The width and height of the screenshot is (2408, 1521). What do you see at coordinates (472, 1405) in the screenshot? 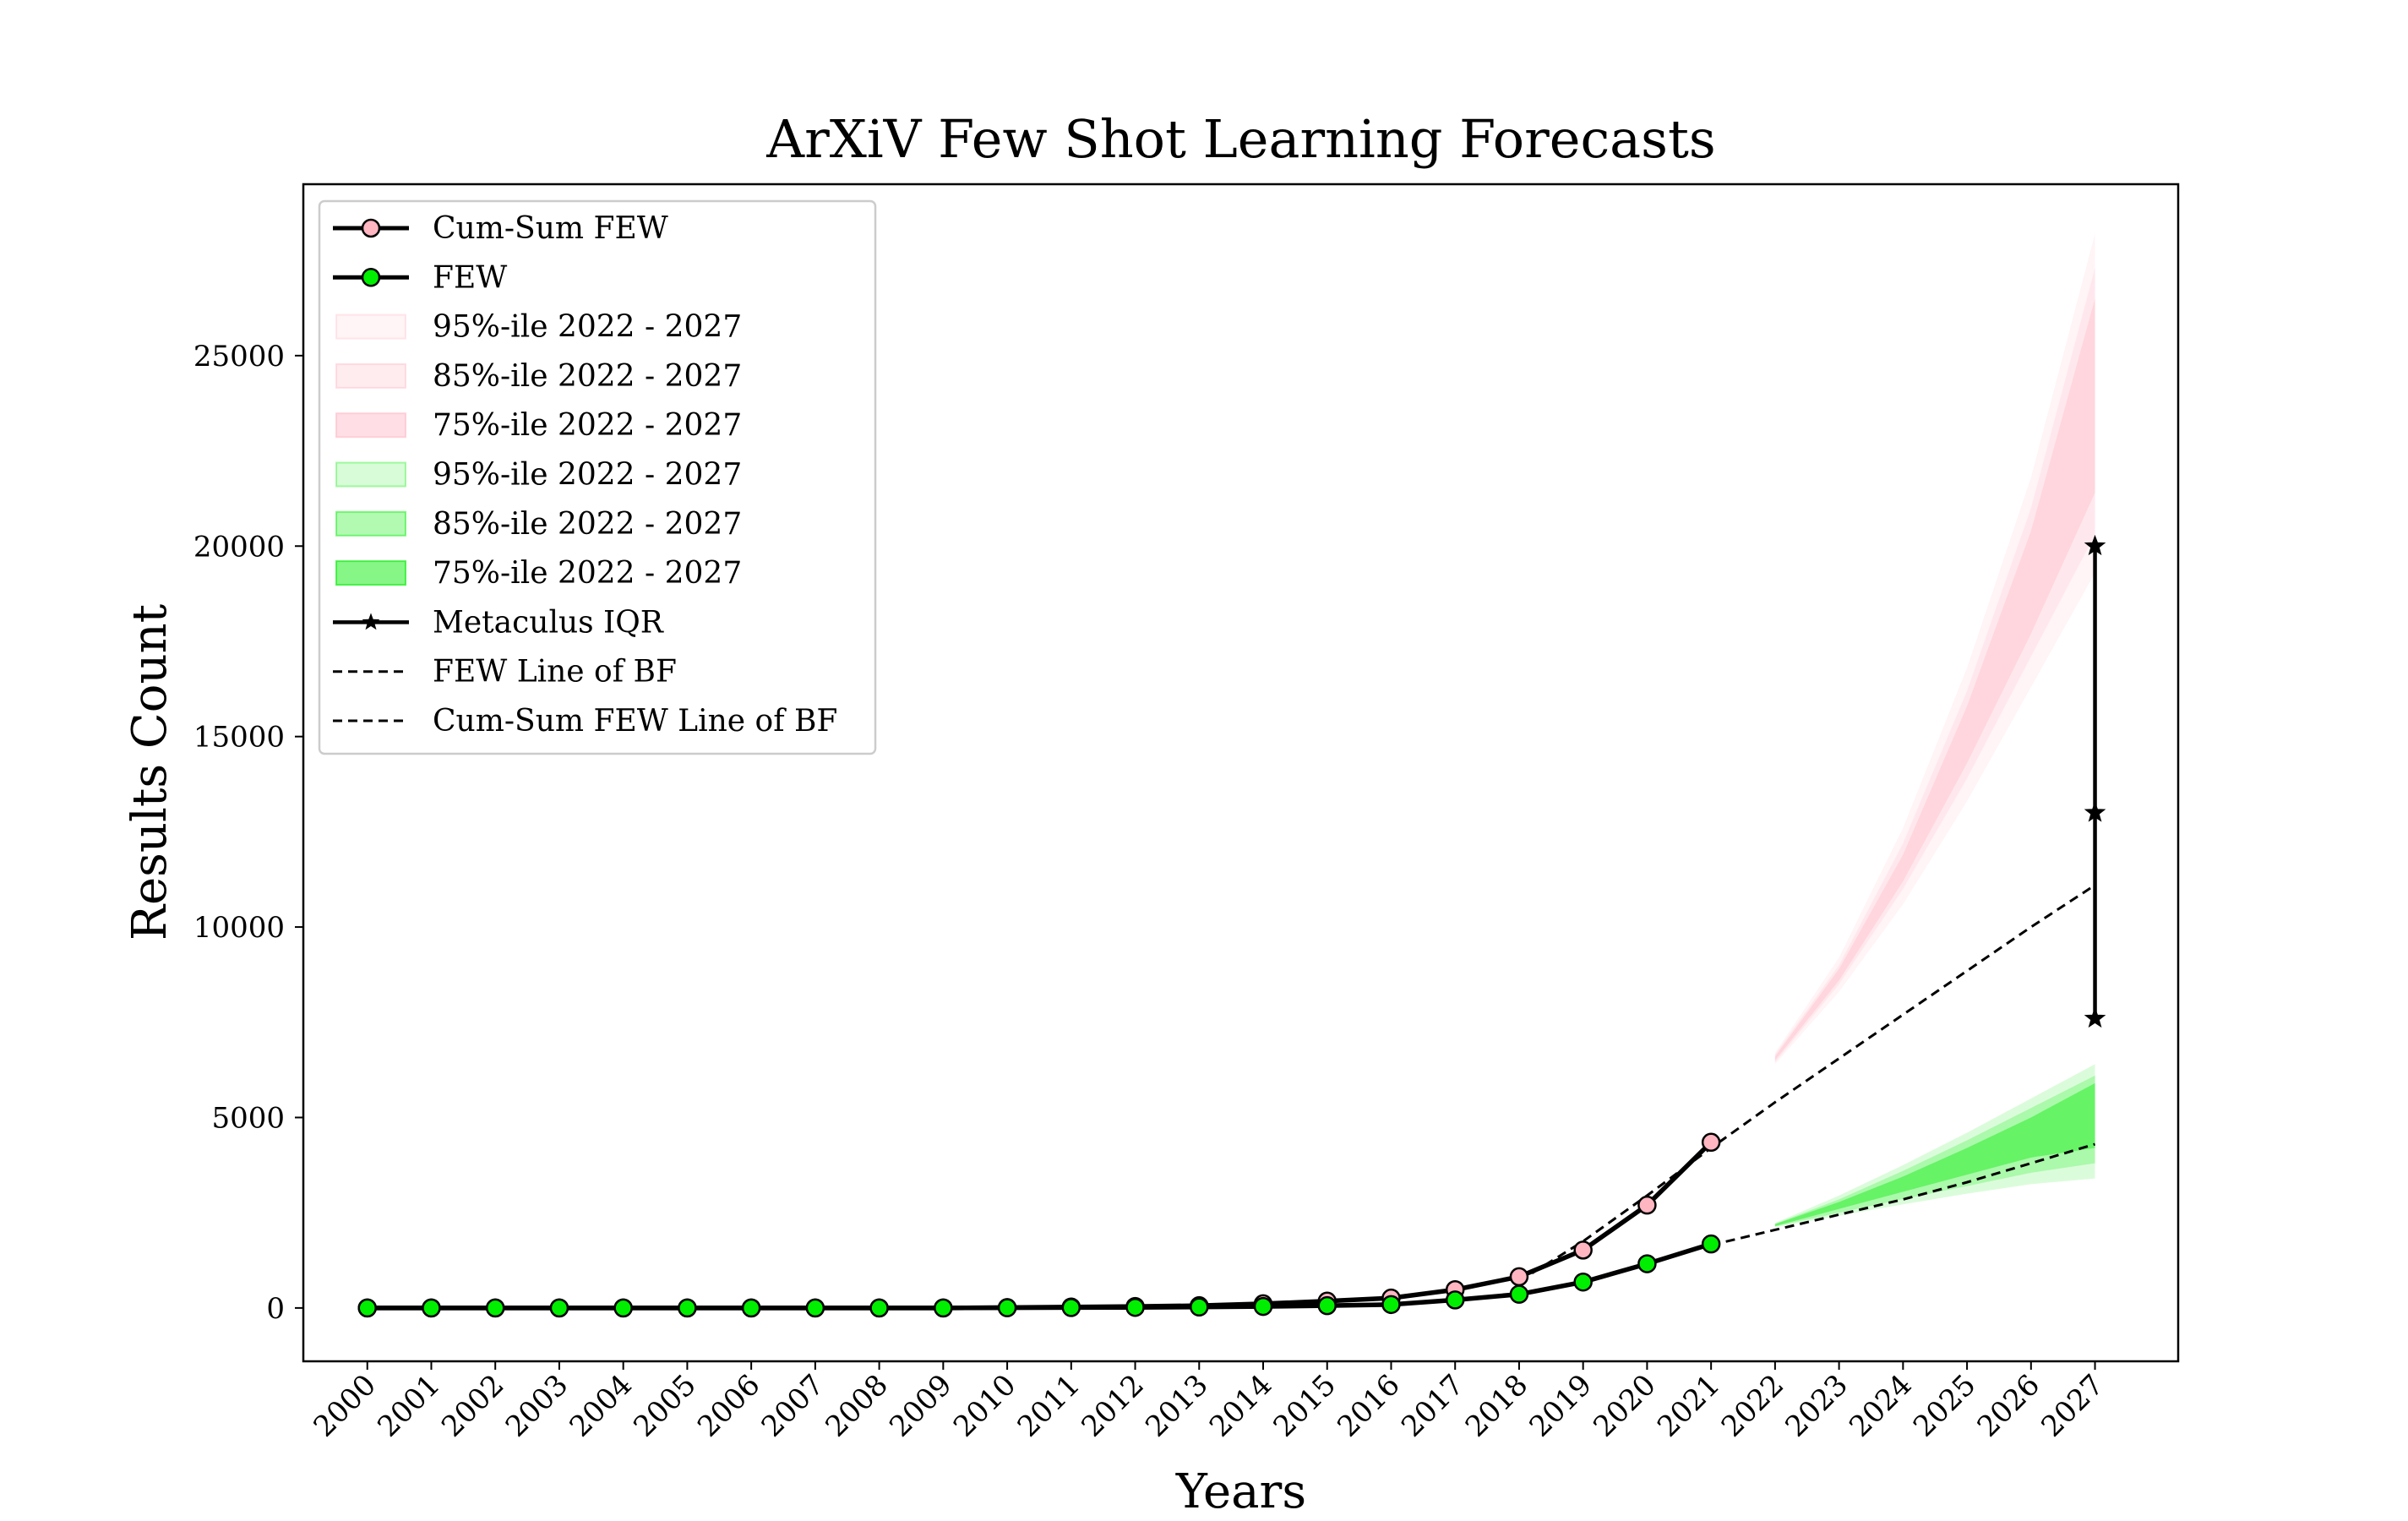
I see `x-tick-label: 2002` at bounding box center [472, 1405].